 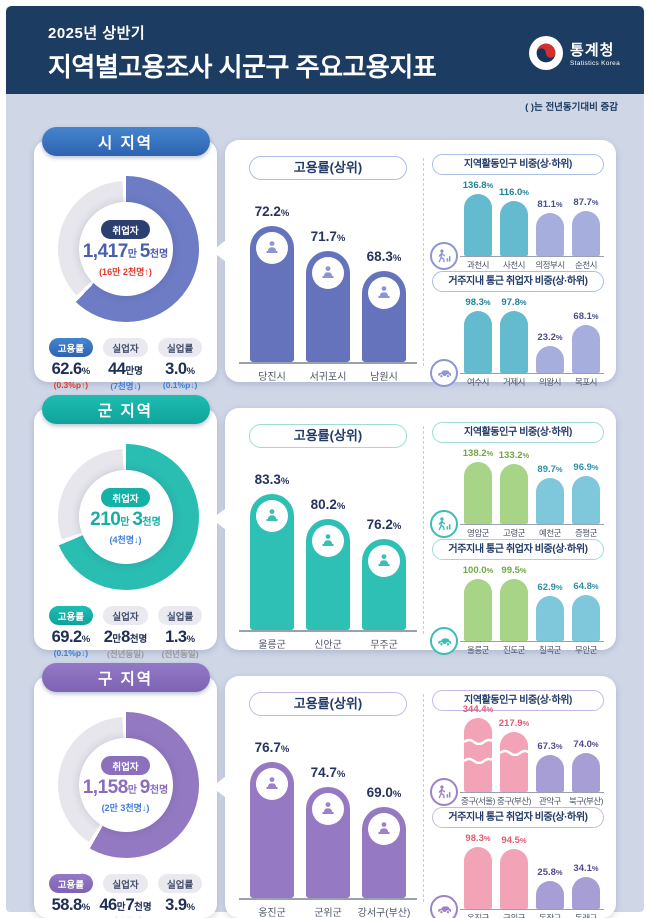 I want to click on bar-value: 83.3%, so click(x=272, y=479).